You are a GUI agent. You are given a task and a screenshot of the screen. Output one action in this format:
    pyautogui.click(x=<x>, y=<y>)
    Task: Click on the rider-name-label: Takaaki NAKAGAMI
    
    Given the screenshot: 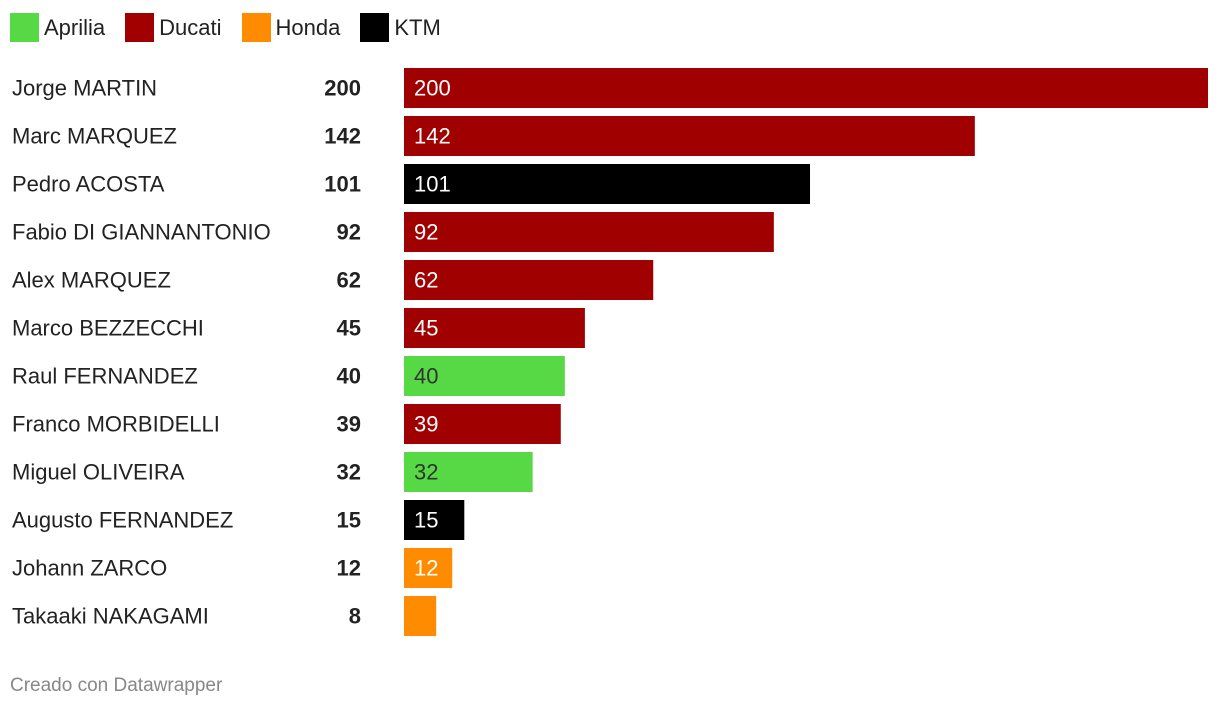 What is the action you would take?
    pyautogui.click(x=110, y=616)
    